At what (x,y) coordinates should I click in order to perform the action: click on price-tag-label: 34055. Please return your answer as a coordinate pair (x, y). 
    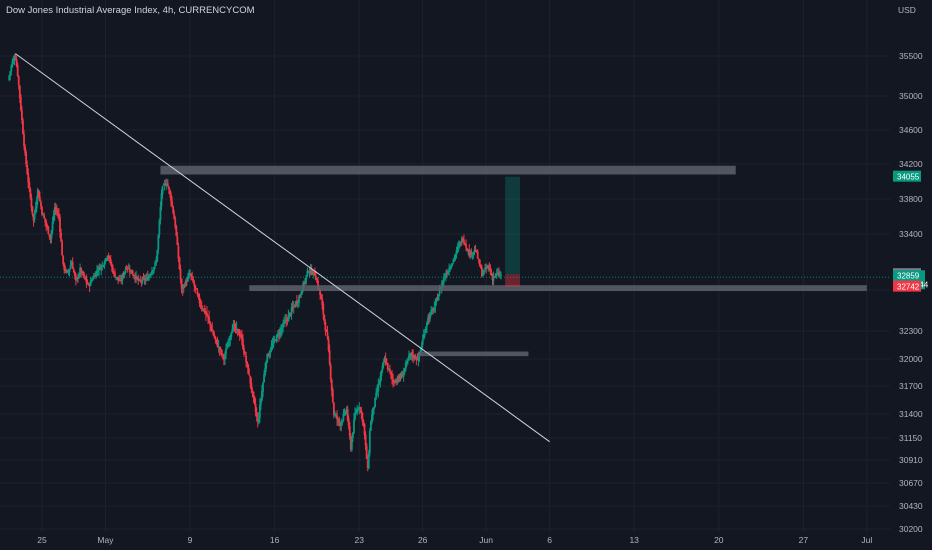
    Looking at the image, I should click on (908, 177).